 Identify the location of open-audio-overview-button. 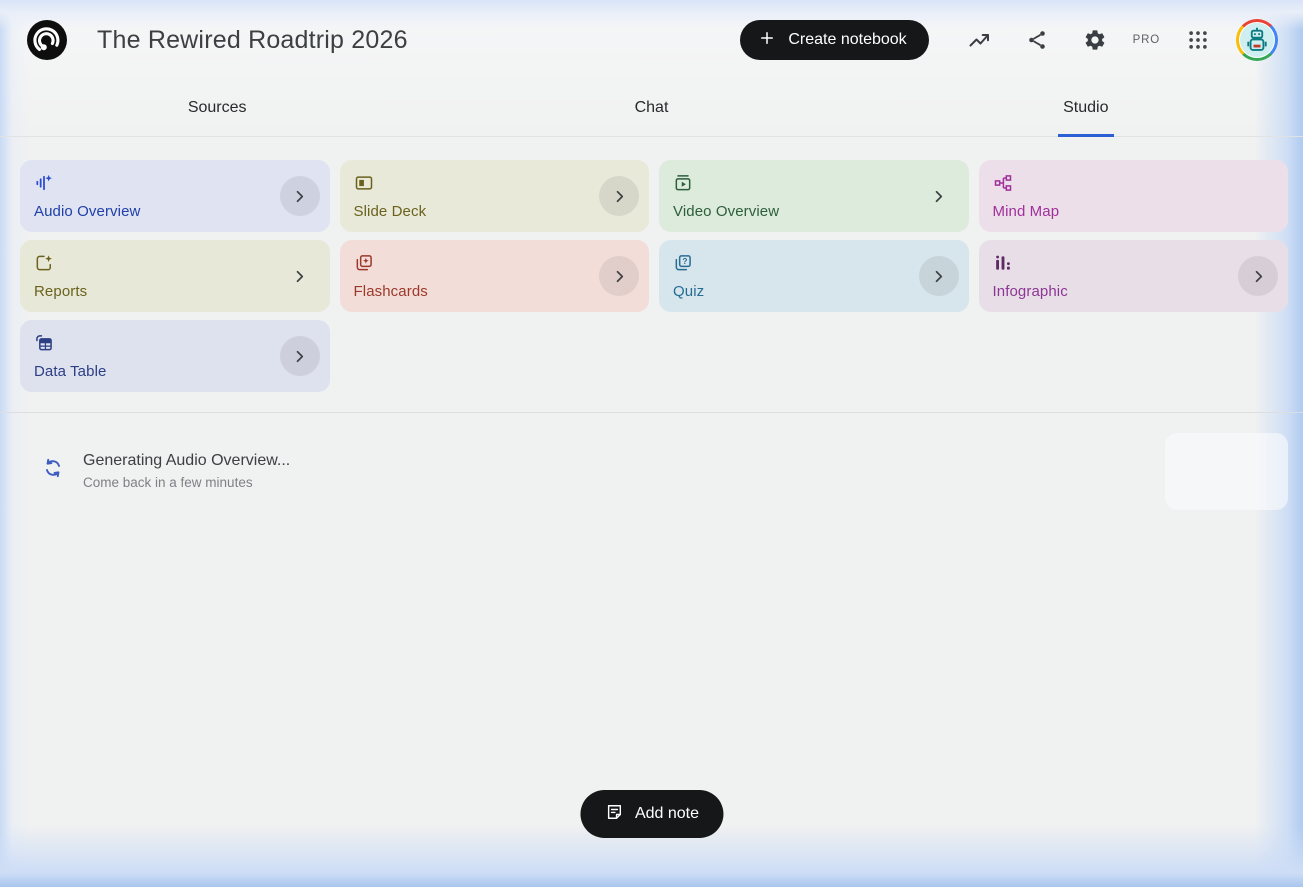
(299, 196).